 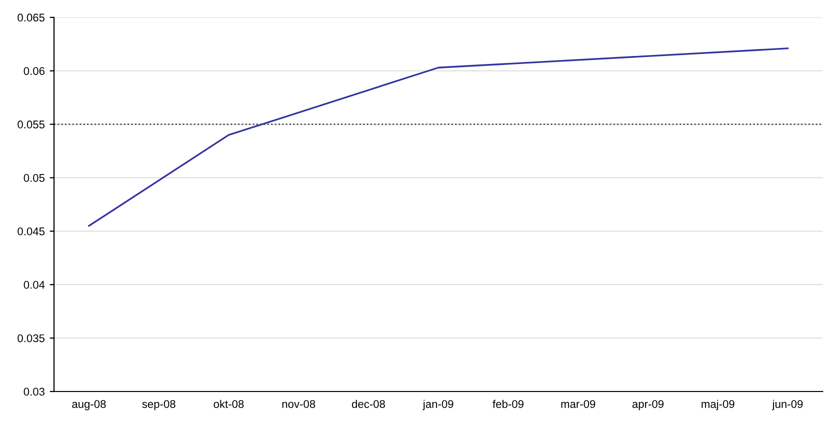 I want to click on y-tick-label: 0.05, so click(x=34, y=178).